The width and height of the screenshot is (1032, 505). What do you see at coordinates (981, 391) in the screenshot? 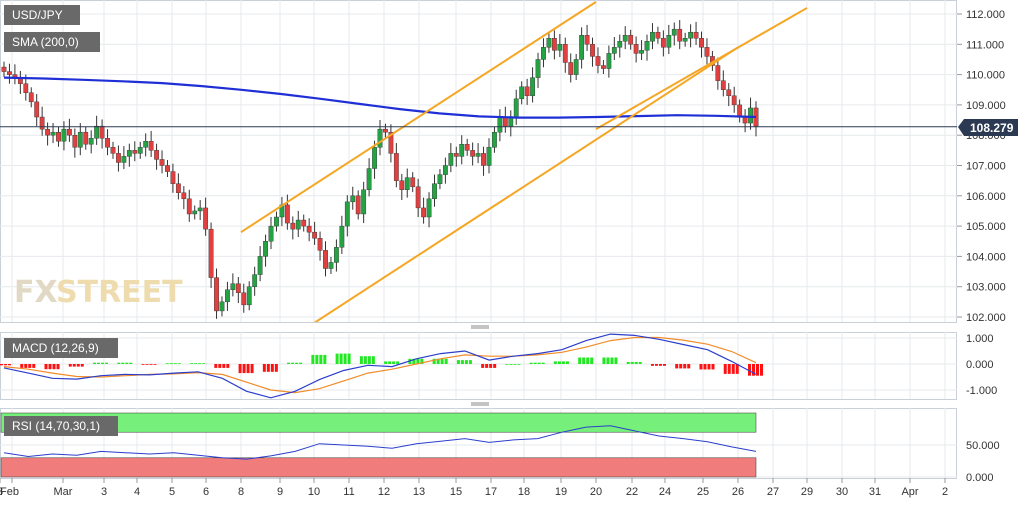
I see `macd-y-tick-label: -1.000` at bounding box center [981, 391].